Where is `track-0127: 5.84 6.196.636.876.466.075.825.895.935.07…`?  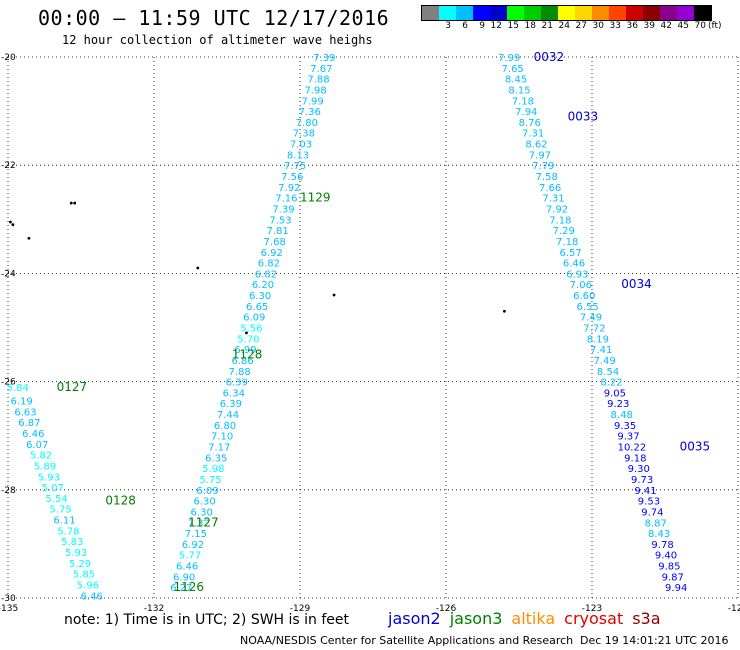 track-0127: 5.84 6.196.636.876.466.075.825.895.935.07… is located at coordinates (47, 437).